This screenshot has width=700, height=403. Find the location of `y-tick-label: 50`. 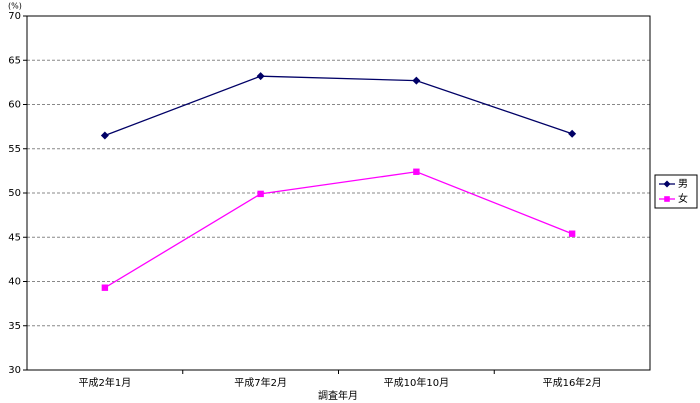

y-tick-label: 50 is located at coordinates (14, 193).